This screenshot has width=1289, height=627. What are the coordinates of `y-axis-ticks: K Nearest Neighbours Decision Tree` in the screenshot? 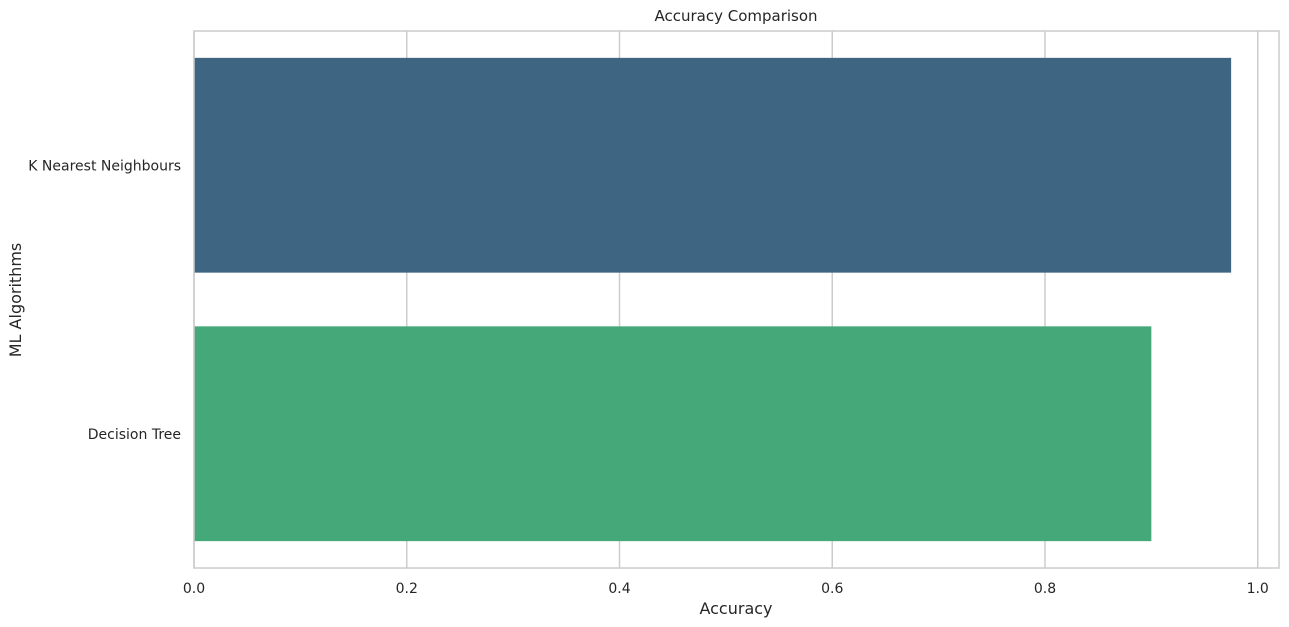 It's located at (104, 300).